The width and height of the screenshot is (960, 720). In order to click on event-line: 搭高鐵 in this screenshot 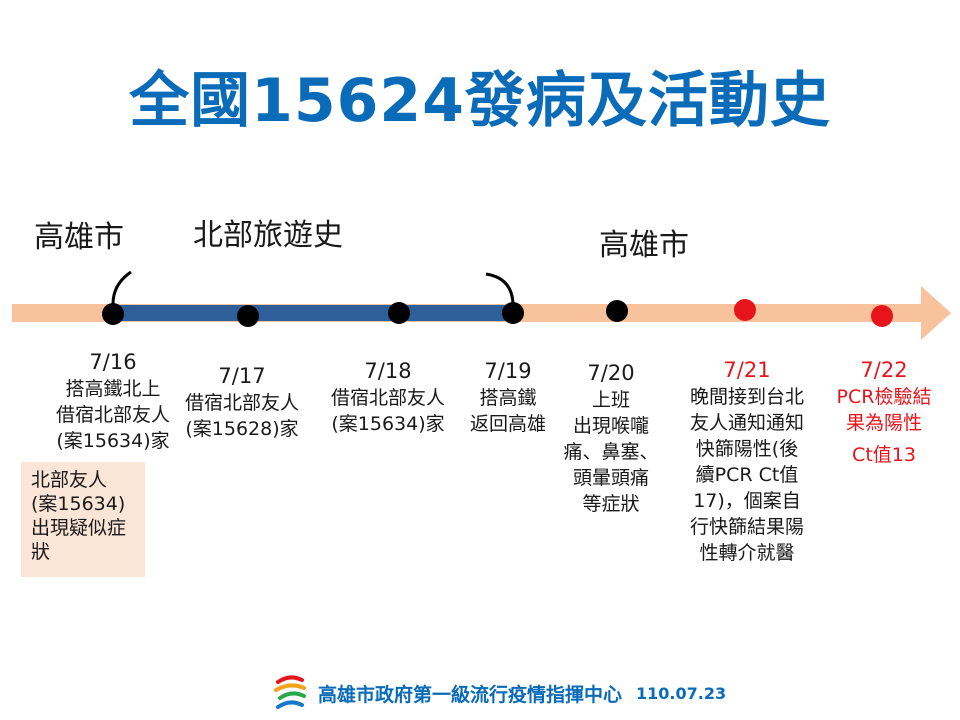, I will do `click(508, 398)`.